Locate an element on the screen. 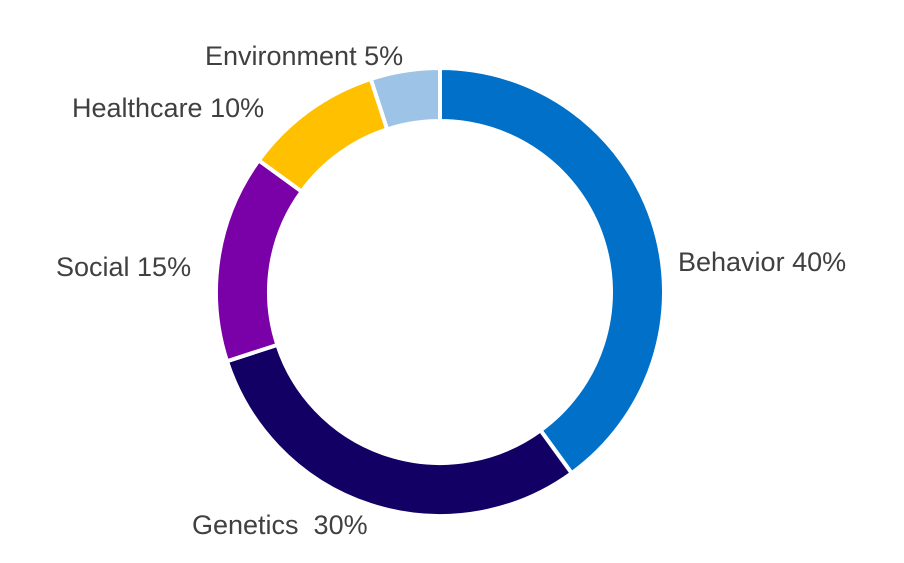  data-label-behavior: Behavior 40% is located at coordinates (762, 262).